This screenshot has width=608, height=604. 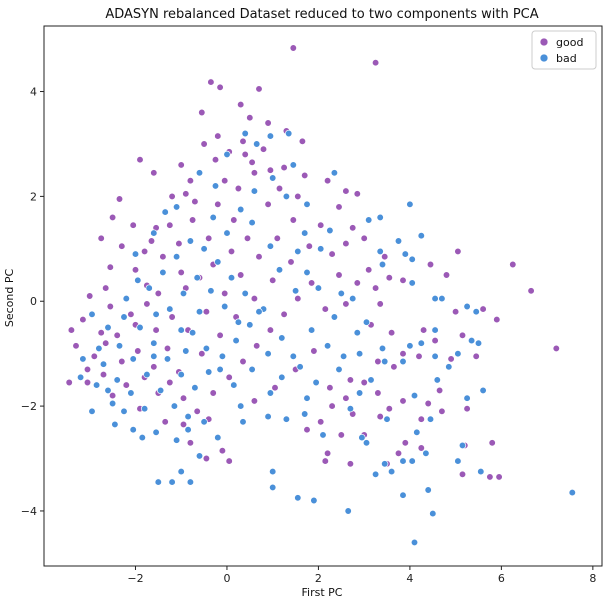 I want to click on legend-marker-bad, so click(x=544, y=58).